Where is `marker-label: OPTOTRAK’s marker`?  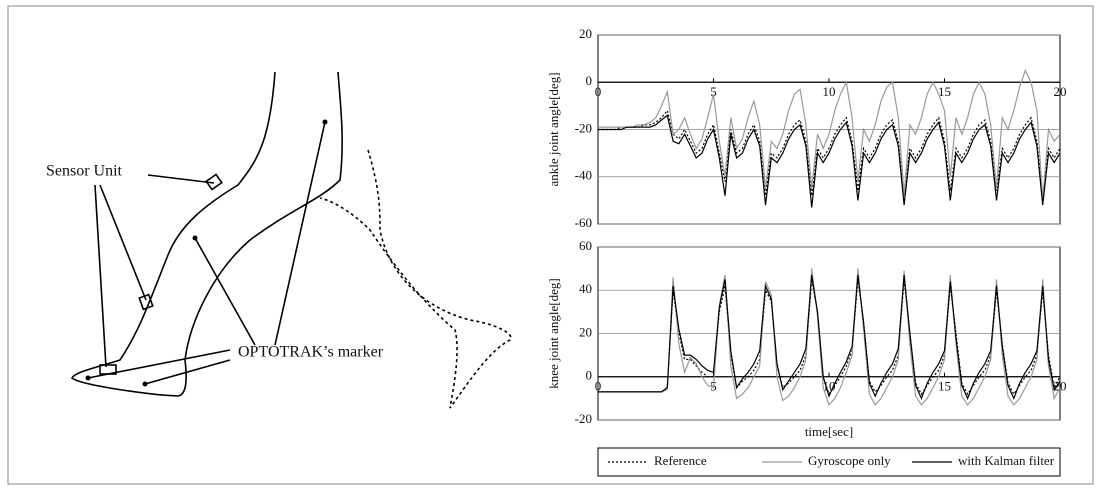 marker-label: OPTOTRAK’s marker is located at coordinates (311, 352).